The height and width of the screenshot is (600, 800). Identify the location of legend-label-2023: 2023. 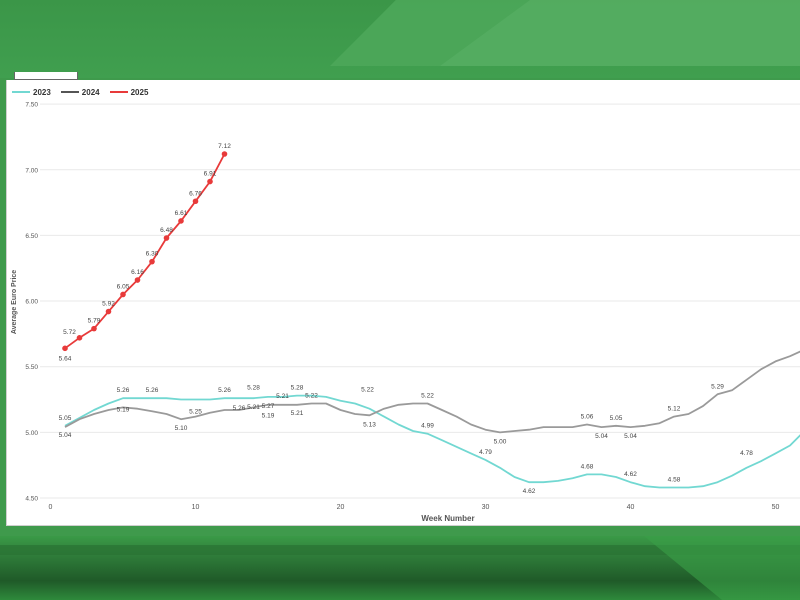
(42, 92).